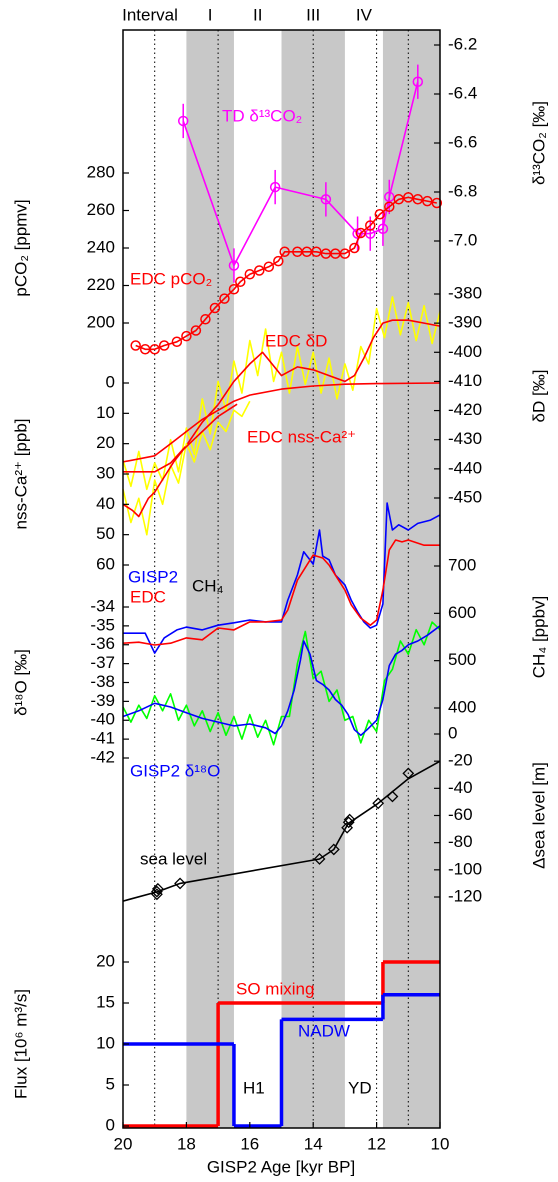 The image size is (558, 1182). I want to click on y-tick-label: 280, so click(101, 171).